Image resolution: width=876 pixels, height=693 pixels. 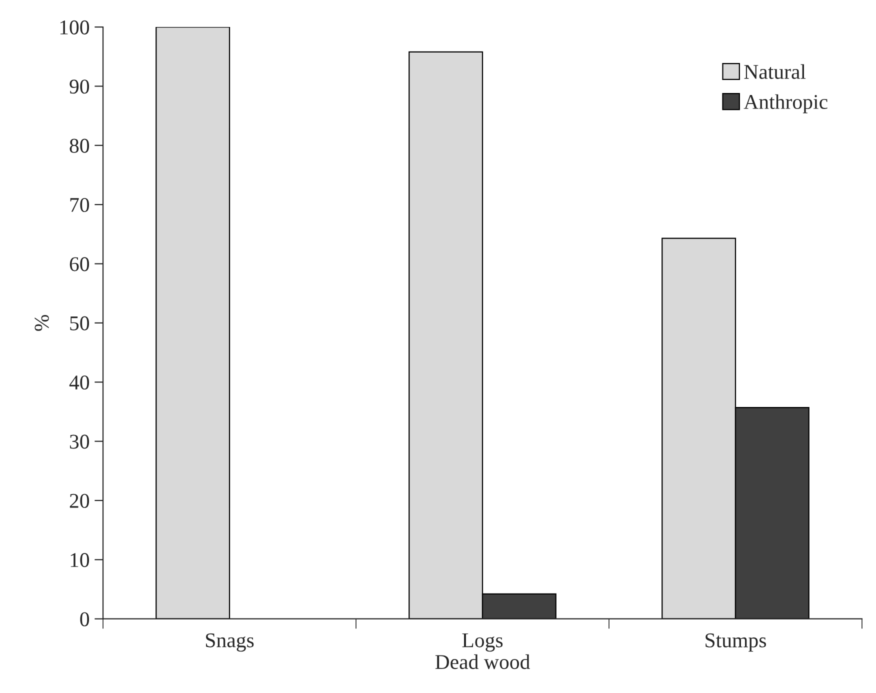 I want to click on y-tick-label: 20, so click(x=80, y=501).